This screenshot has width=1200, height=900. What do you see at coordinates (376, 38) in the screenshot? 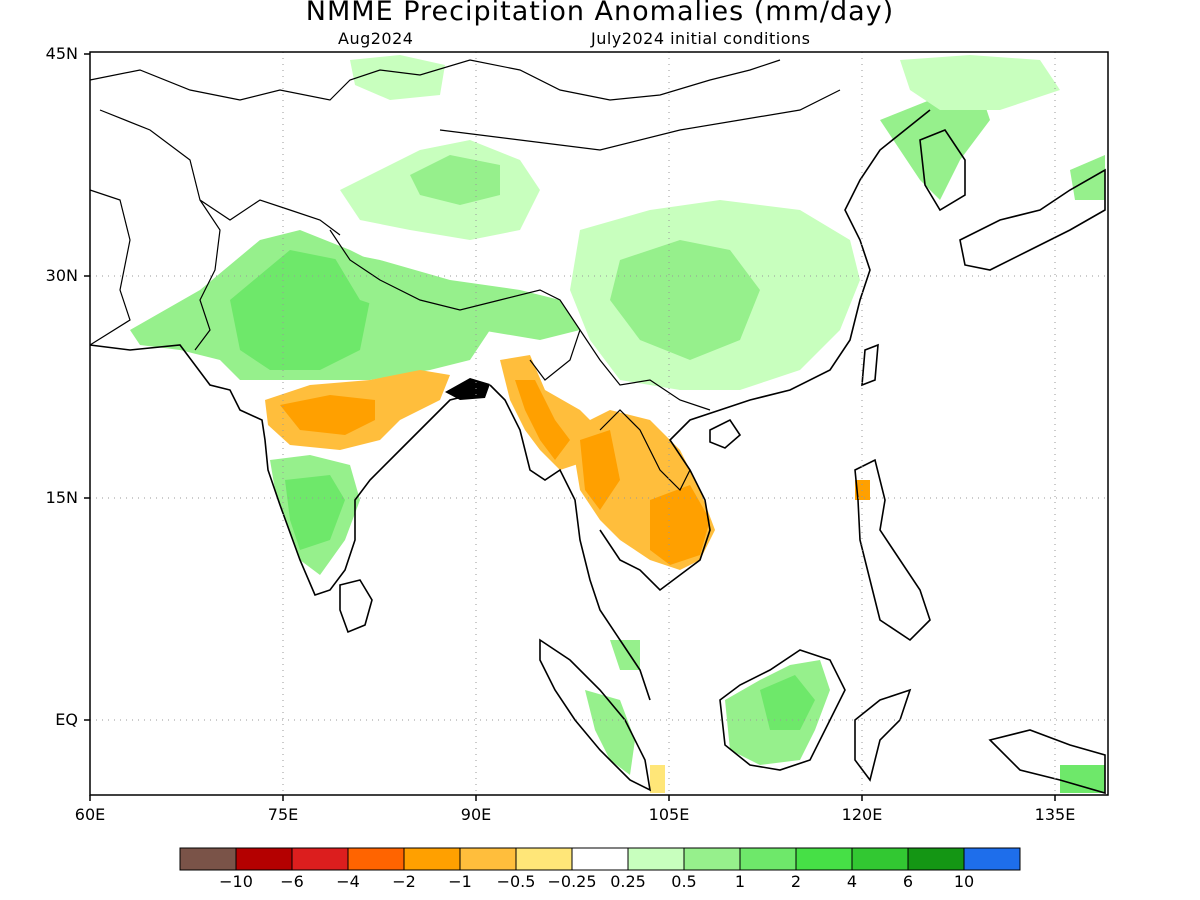
I see `forecast-month: Aug2024` at bounding box center [376, 38].